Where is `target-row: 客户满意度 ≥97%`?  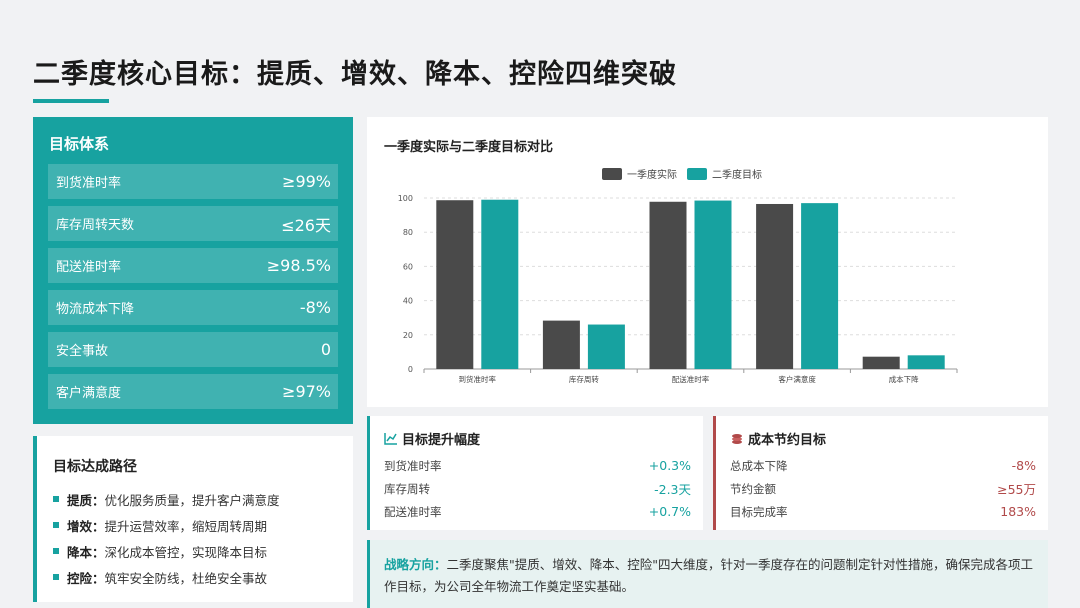
target-row: 客户满意度 ≥97% is located at coordinates (193, 391).